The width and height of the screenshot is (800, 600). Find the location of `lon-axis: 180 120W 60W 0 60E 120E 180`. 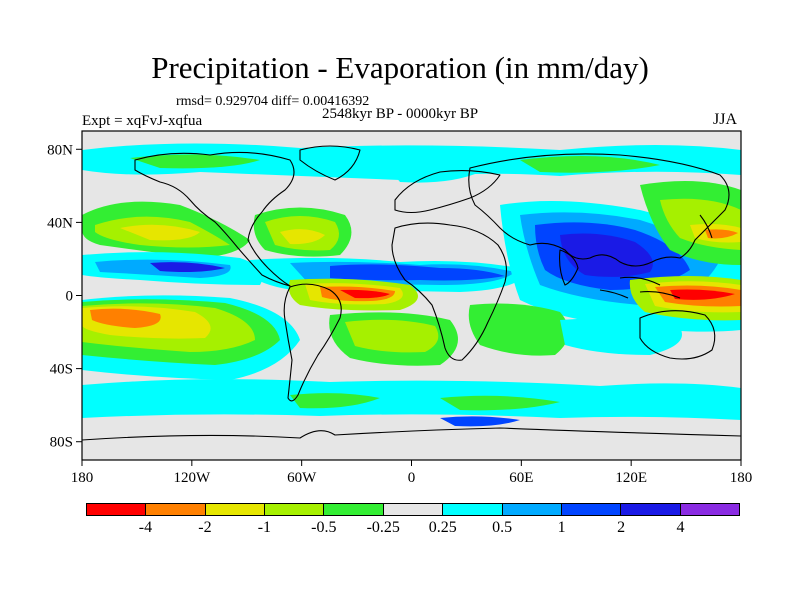

lon-axis: 180 120W 60W 0 60E 120E 180 is located at coordinates (412, 473).